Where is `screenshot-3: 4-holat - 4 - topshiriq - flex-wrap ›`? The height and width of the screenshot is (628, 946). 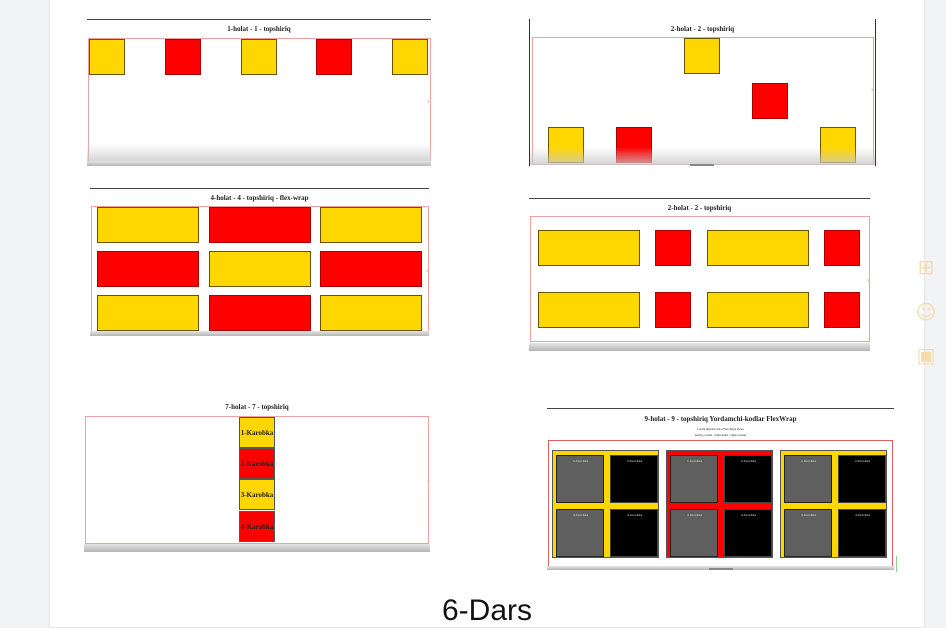
screenshot-3: 4-holat - 4 - topshiriq - flex-wrap › is located at coordinates (259, 262).